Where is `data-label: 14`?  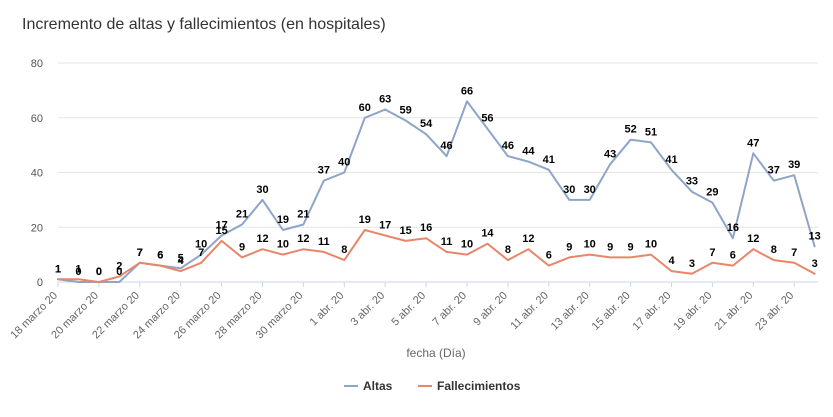
data-label: 14 is located at coordinates (487, 234).